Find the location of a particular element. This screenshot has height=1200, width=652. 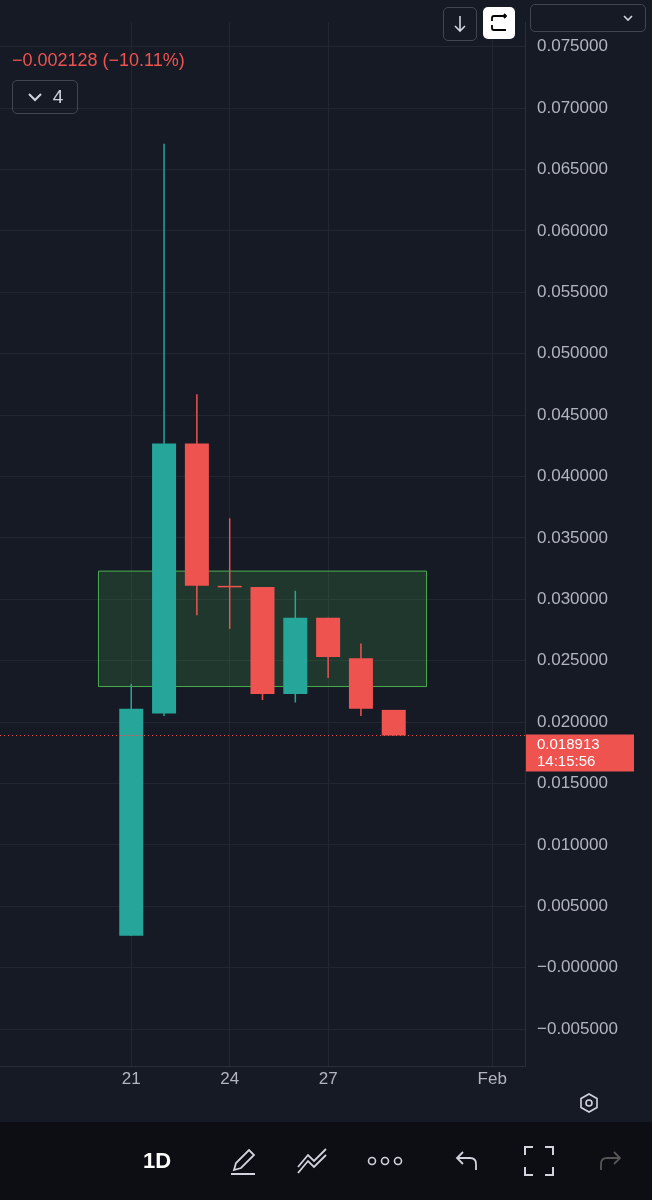

y-tick-label: 0.040000 is located at coordinates (572, 476).